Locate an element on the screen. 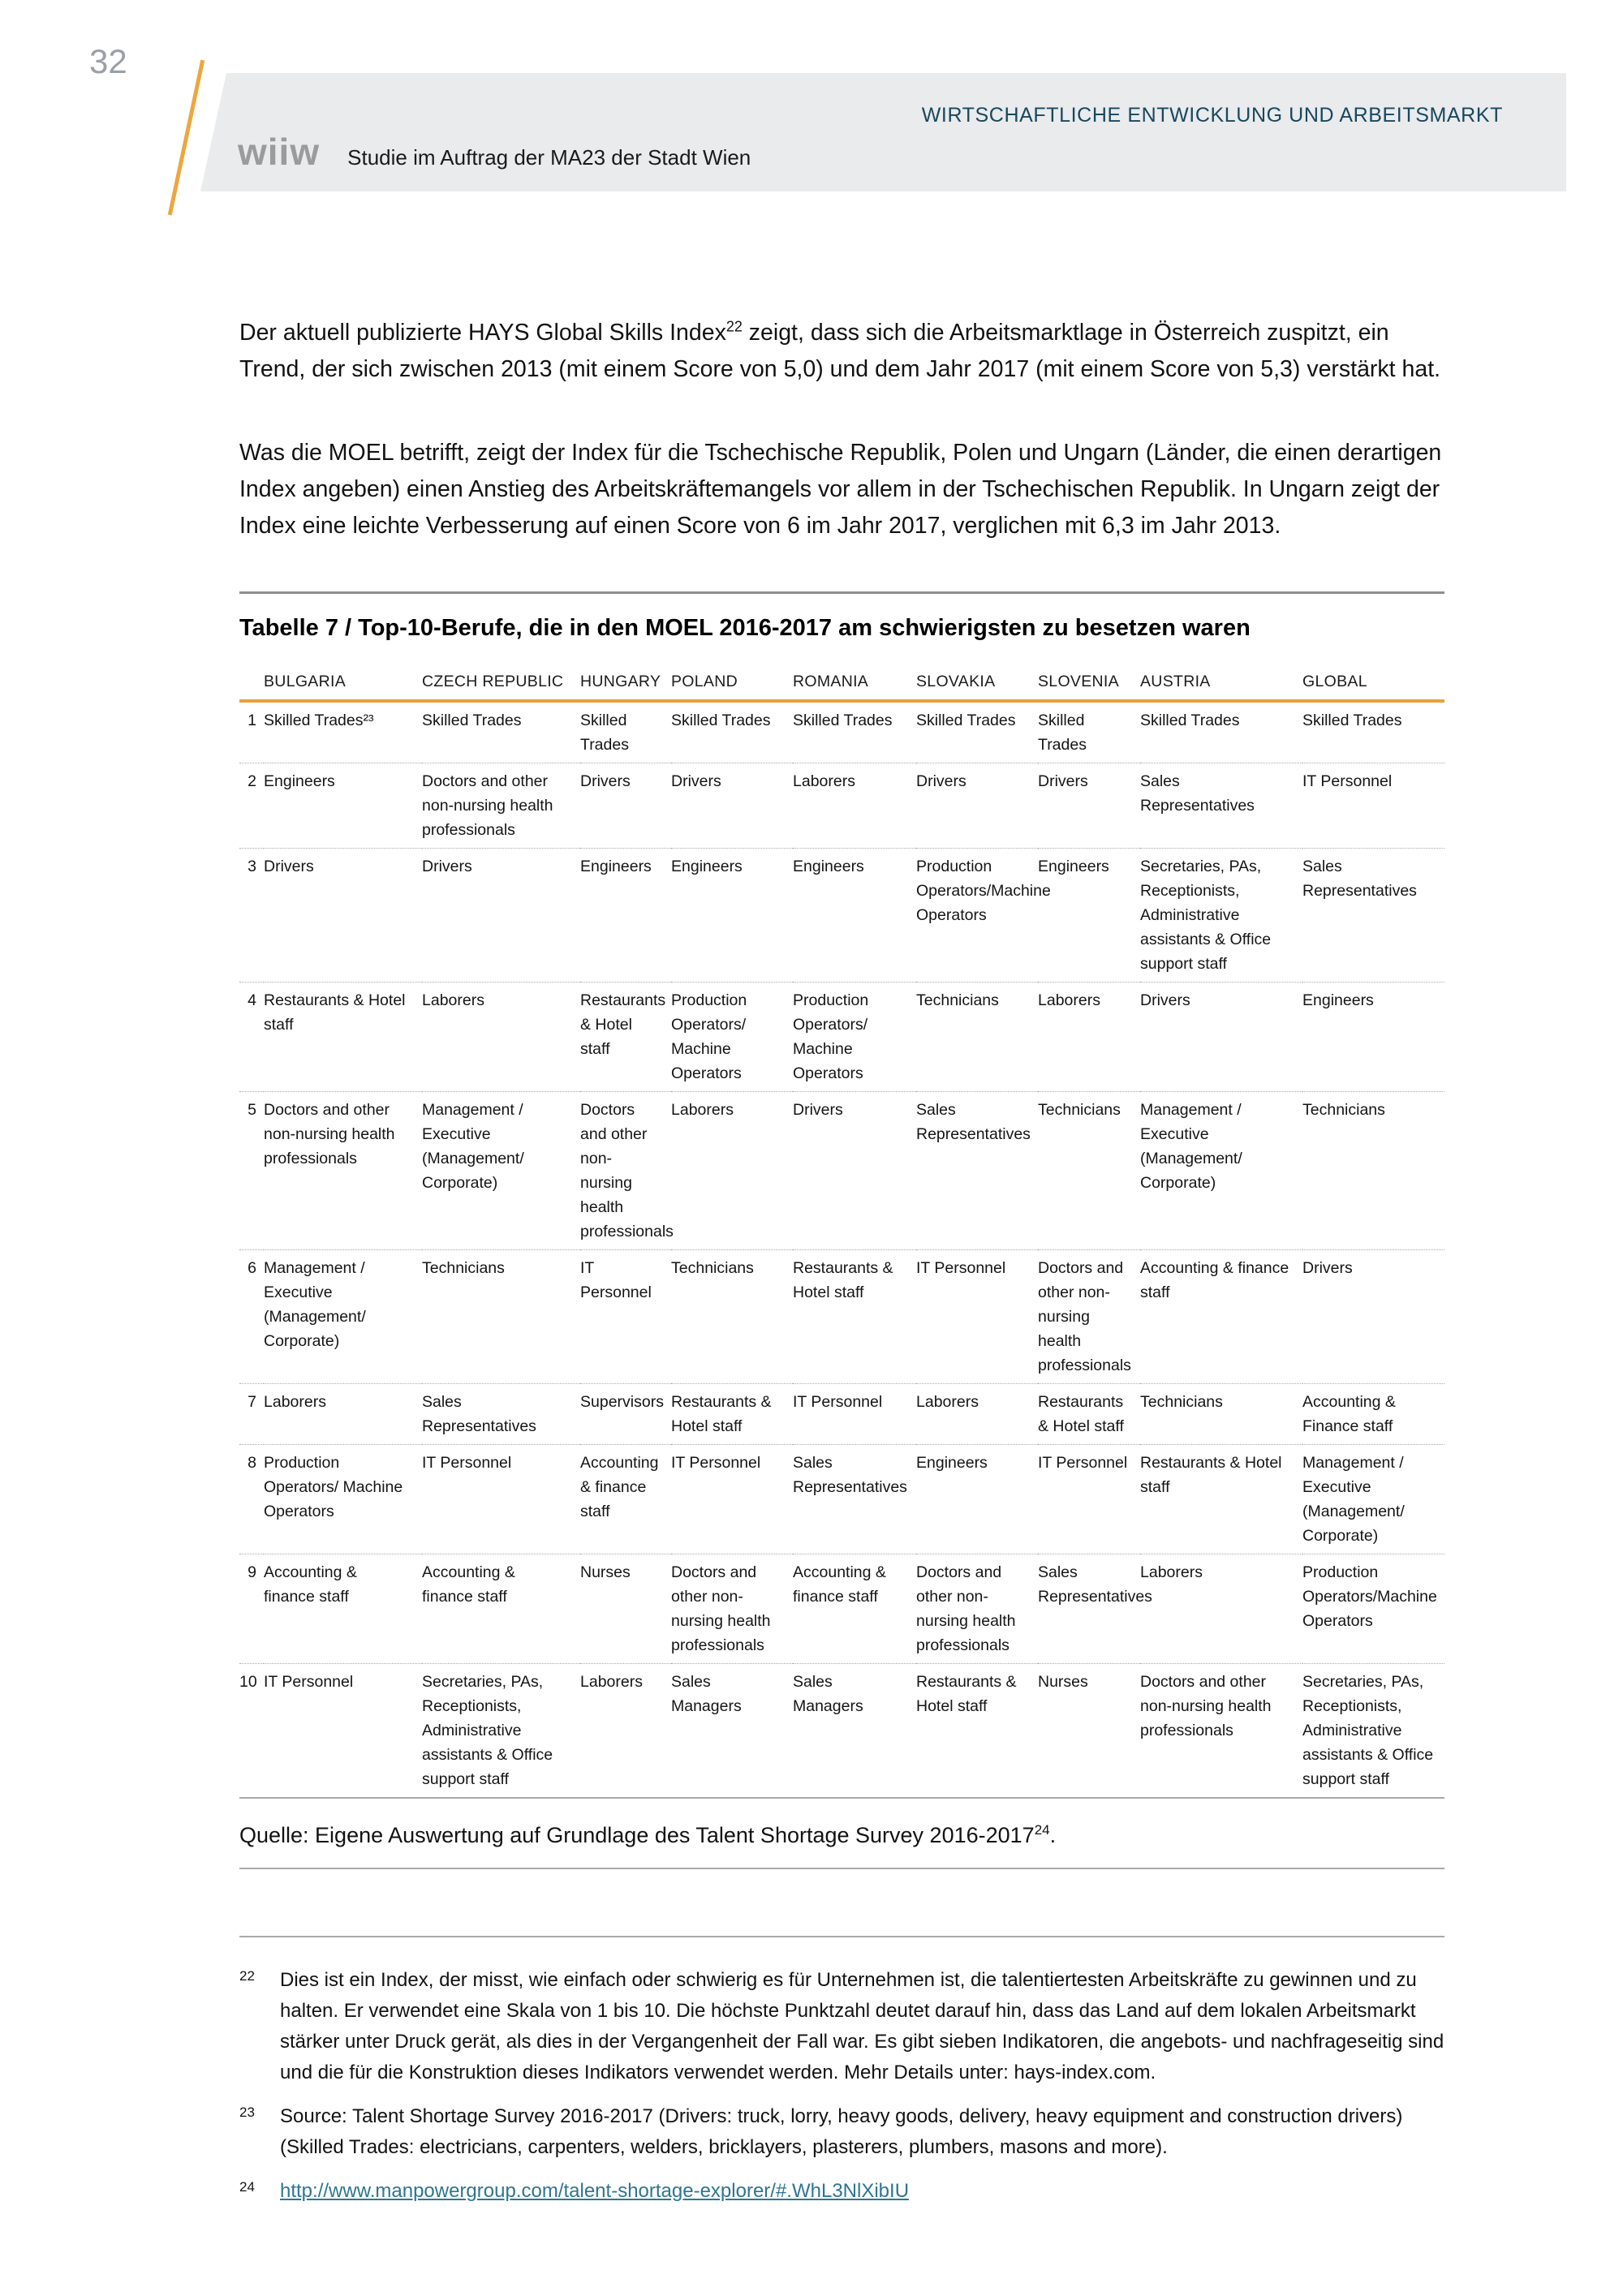 This screenshot has width=1623, height=2296. footnote-23-marker: 23 is located at coordinates (247, 2112).